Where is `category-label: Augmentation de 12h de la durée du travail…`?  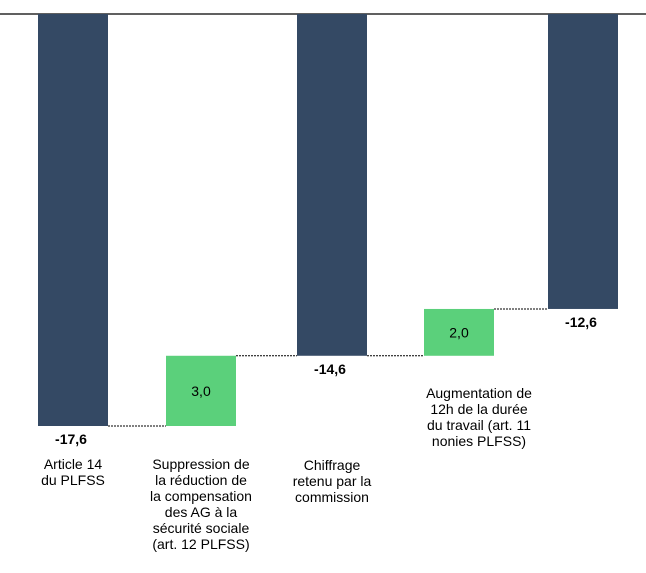 category-label: Augmentation de 12h de la durée du travail… is located at coordinates (479, 417).